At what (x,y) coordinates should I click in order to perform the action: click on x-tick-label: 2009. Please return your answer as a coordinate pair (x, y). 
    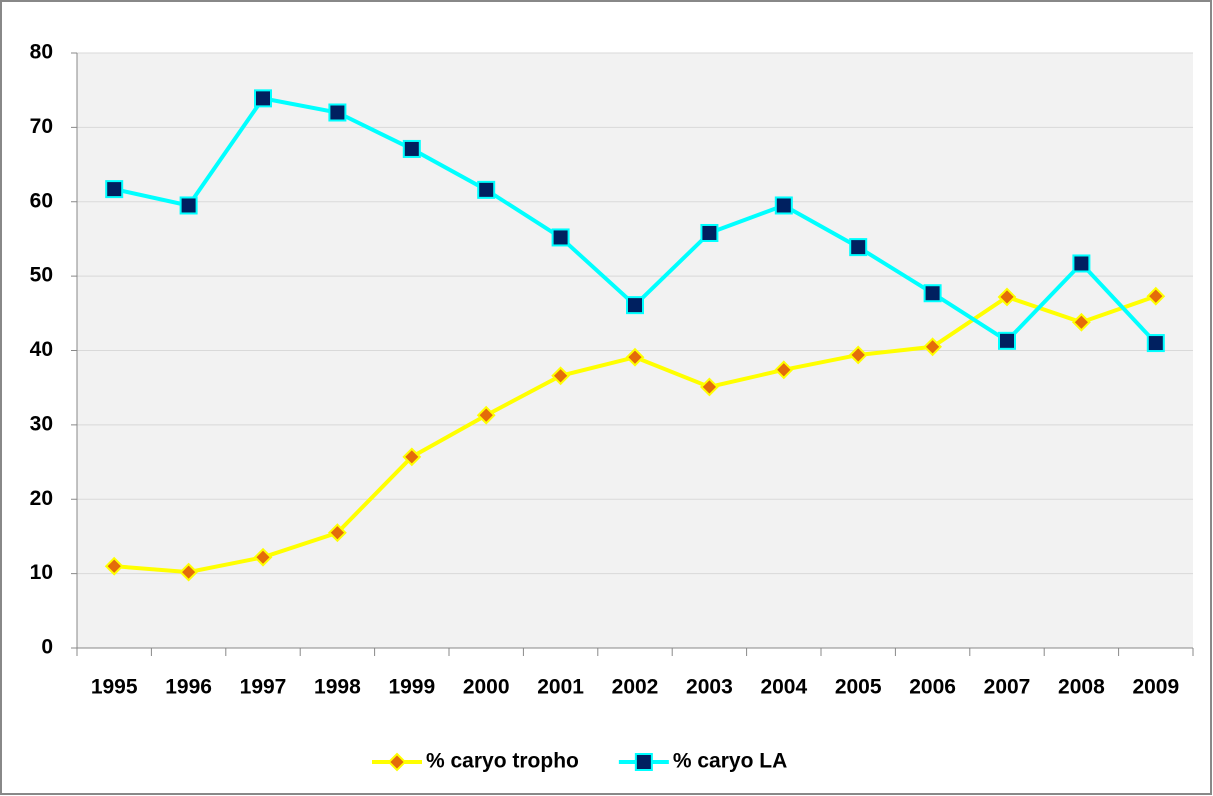
    Looking at the image, I should click on (1155, 687).